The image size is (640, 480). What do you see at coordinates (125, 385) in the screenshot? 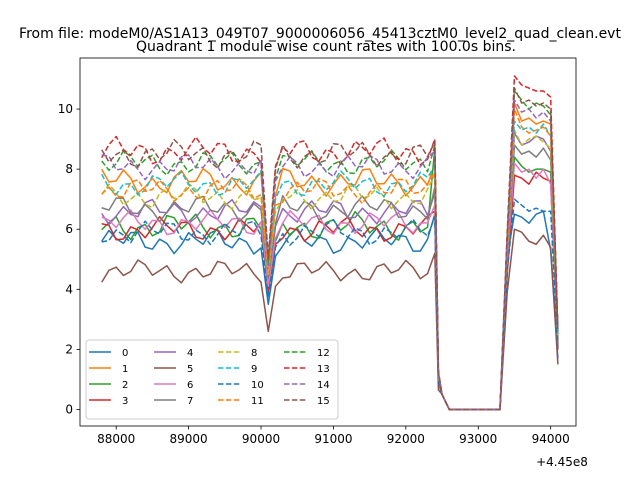
I see `legend-label-2: 2` at bounding box center [125, 385].